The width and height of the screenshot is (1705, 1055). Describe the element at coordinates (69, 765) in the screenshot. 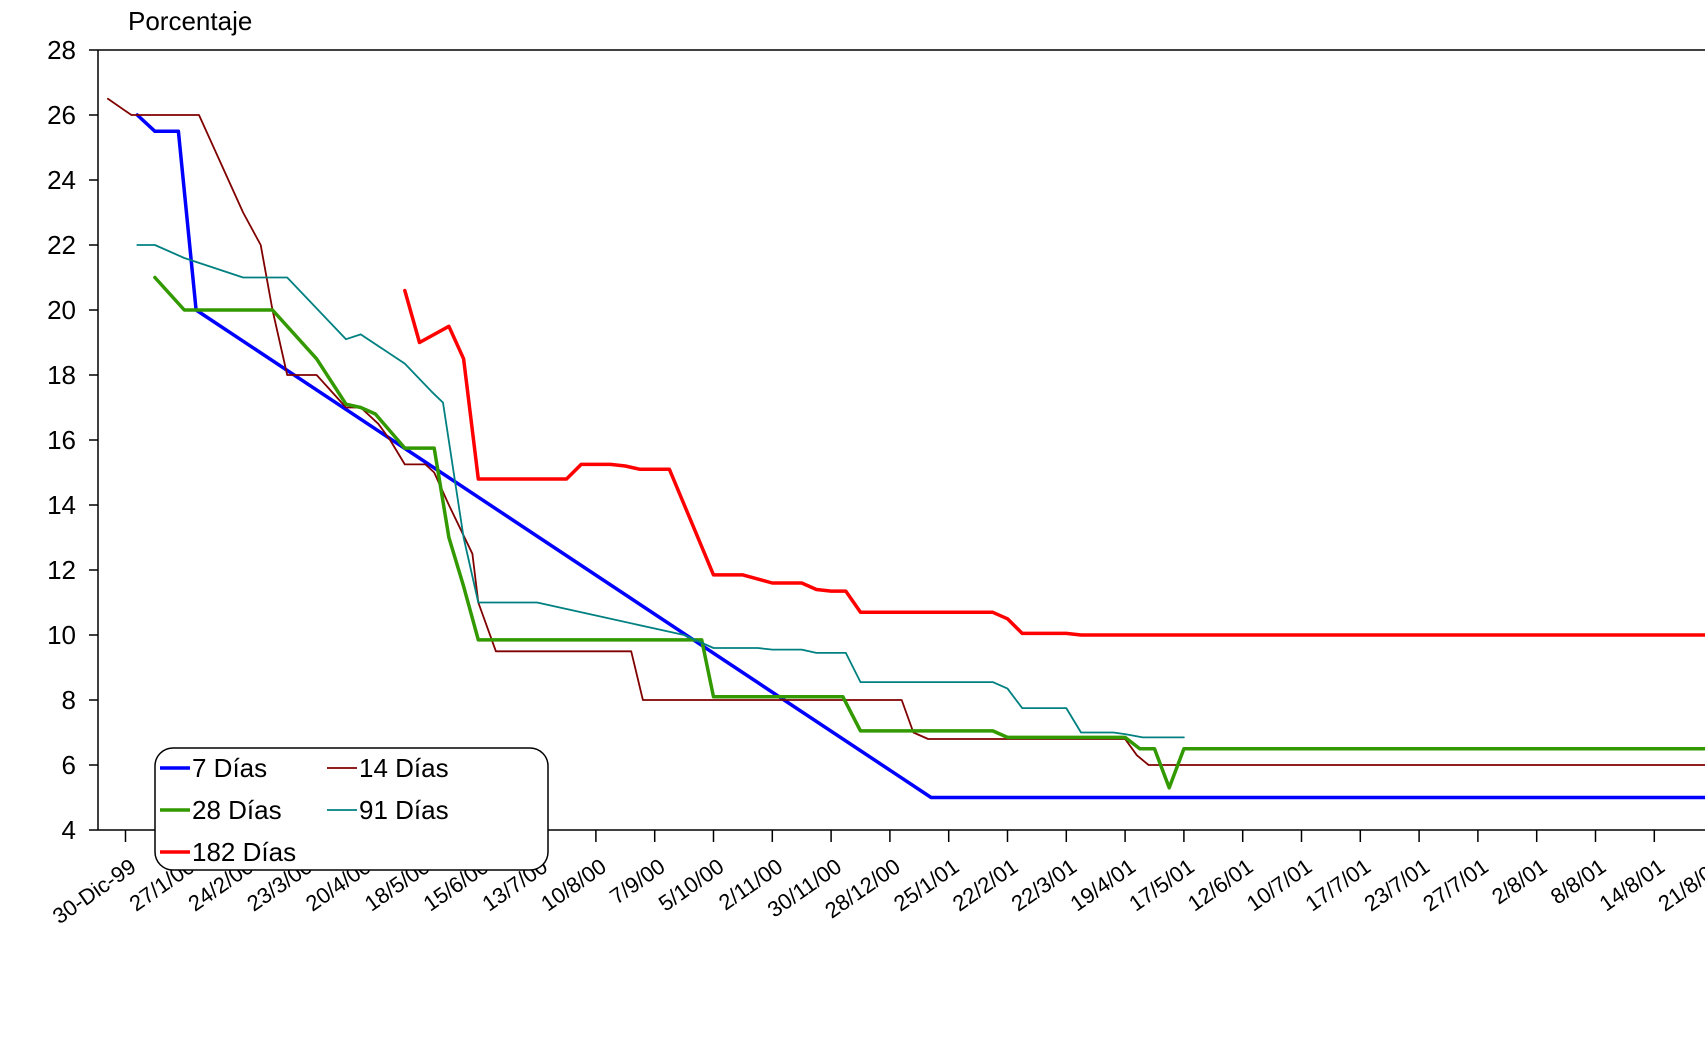

I see `y-tick-label: 6` at that location.